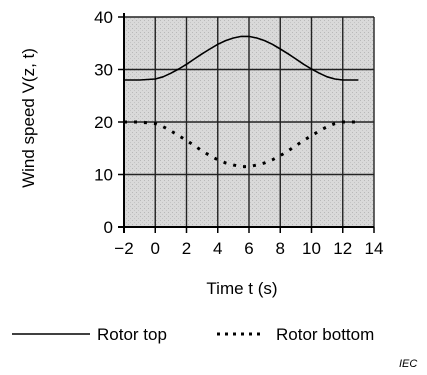 The height and width of the screenshot is (375, 427). What do you see at coordinates (248, 248) in the screenshot?
I see `x-tick-label: 6` at bounding box center [248, 248].